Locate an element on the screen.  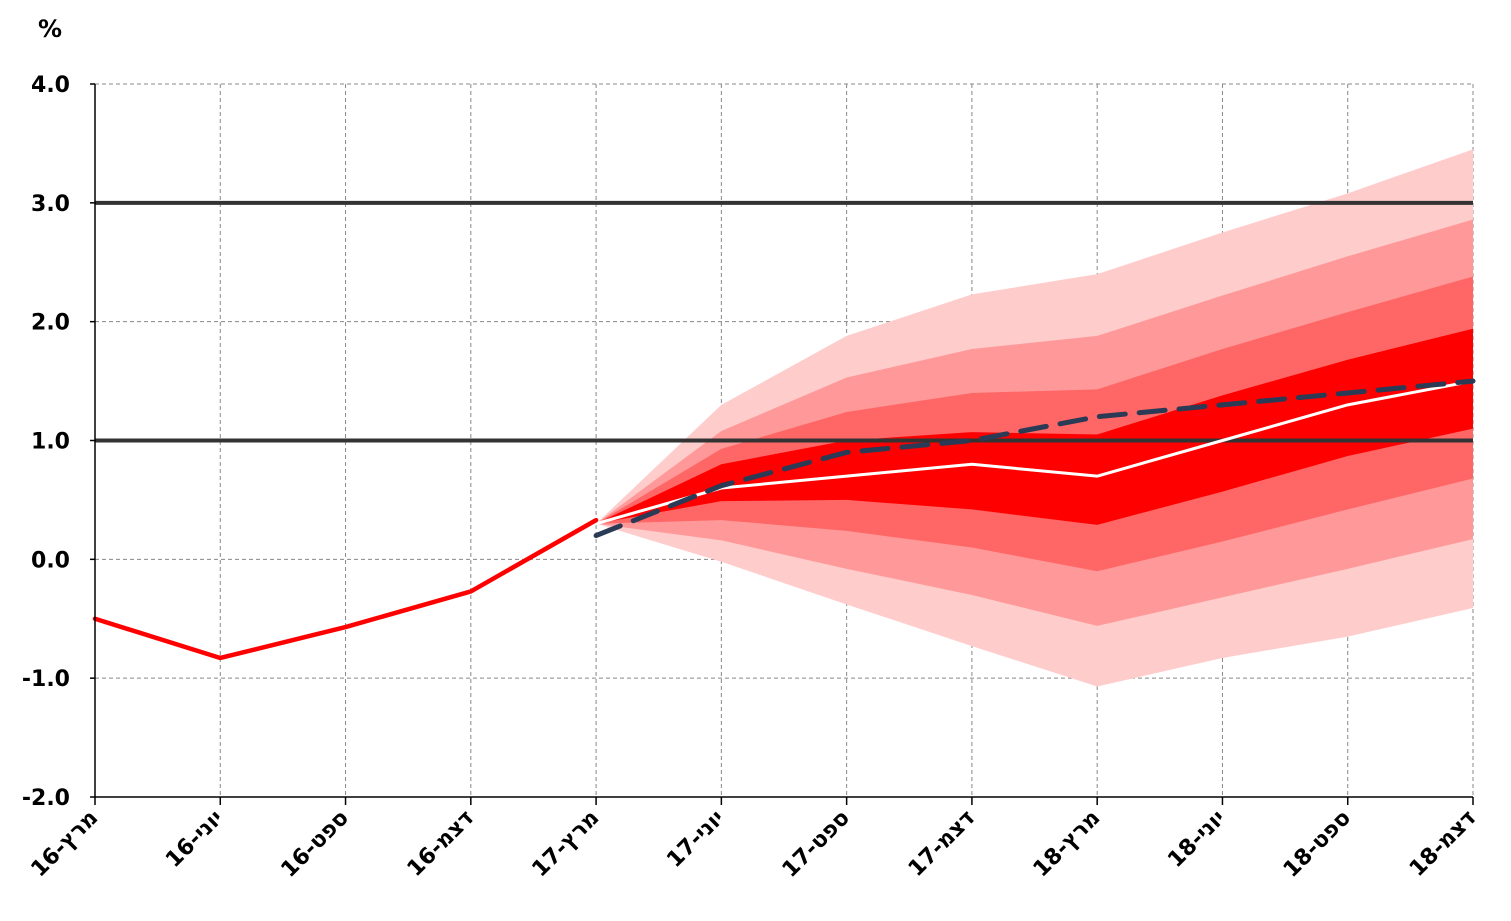
x-tick-label: ספט-17 is located at coordinates (816, 844).